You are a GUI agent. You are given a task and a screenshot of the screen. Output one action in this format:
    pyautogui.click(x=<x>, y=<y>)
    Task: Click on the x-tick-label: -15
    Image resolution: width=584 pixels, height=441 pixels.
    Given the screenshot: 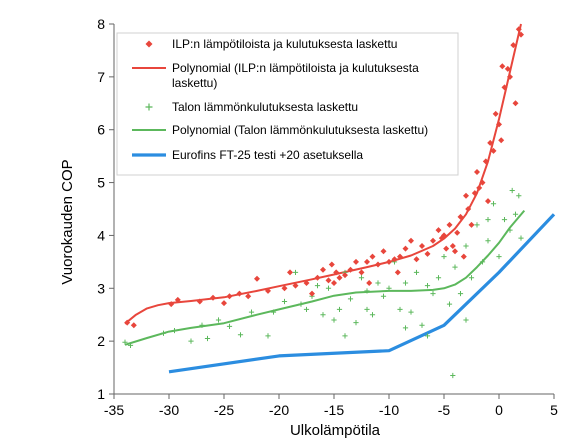 What is the action you would take?
    pyautogui.click(x=334, y=410)
    